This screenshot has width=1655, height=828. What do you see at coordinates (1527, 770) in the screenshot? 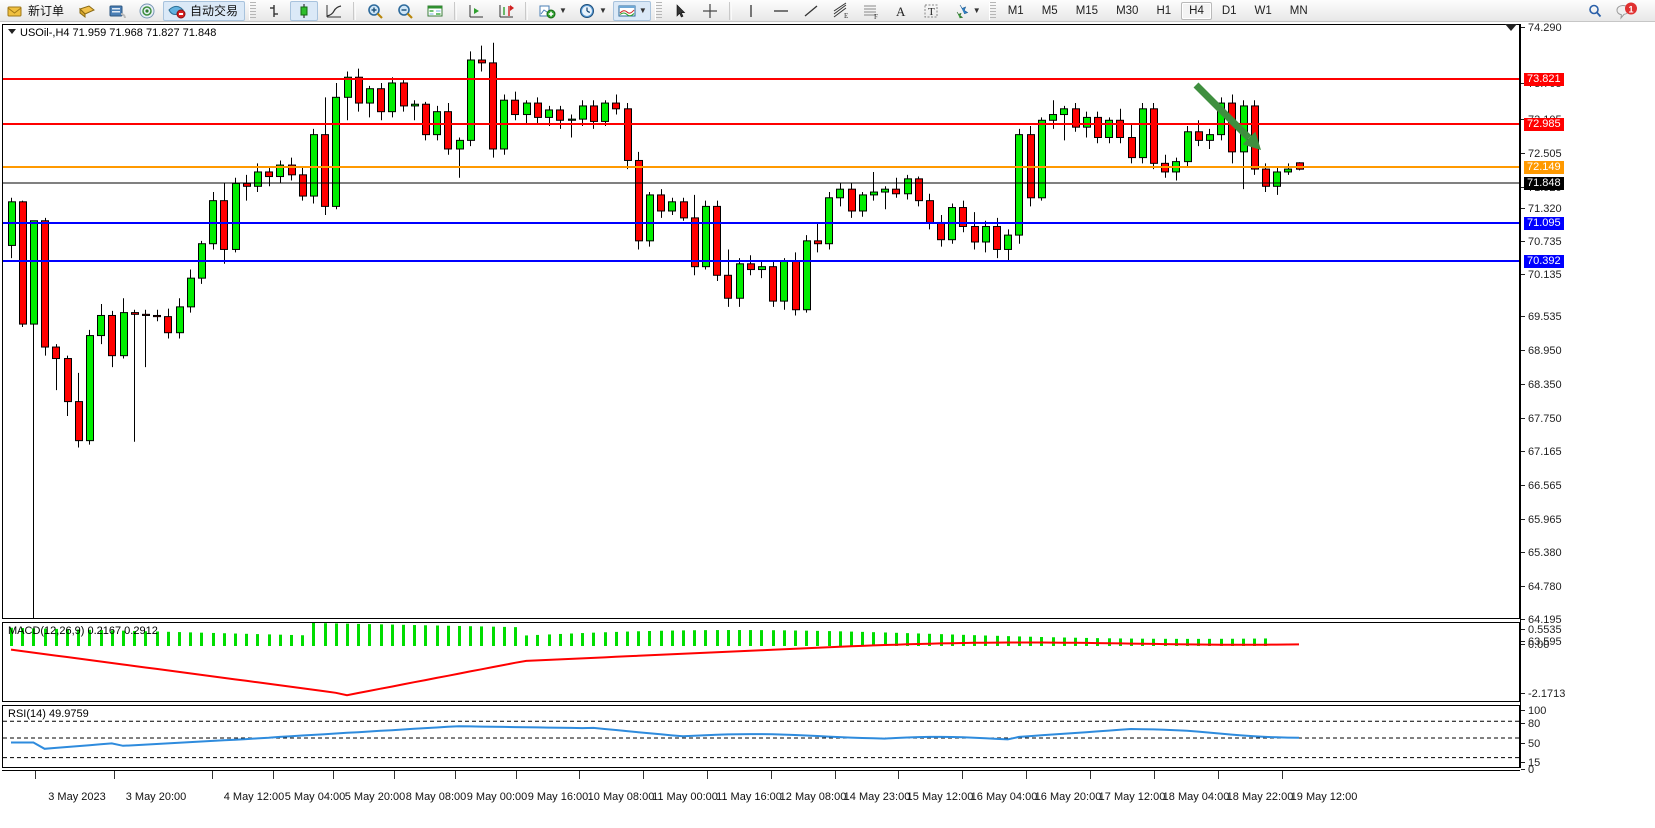
I see `rsi-tick-0: 0` at bounding box center [1527, 770].